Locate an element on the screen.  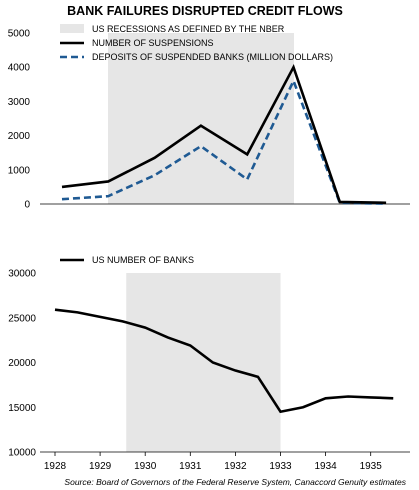
y-tick-label: 20000 is located at coordinates (22, 363).